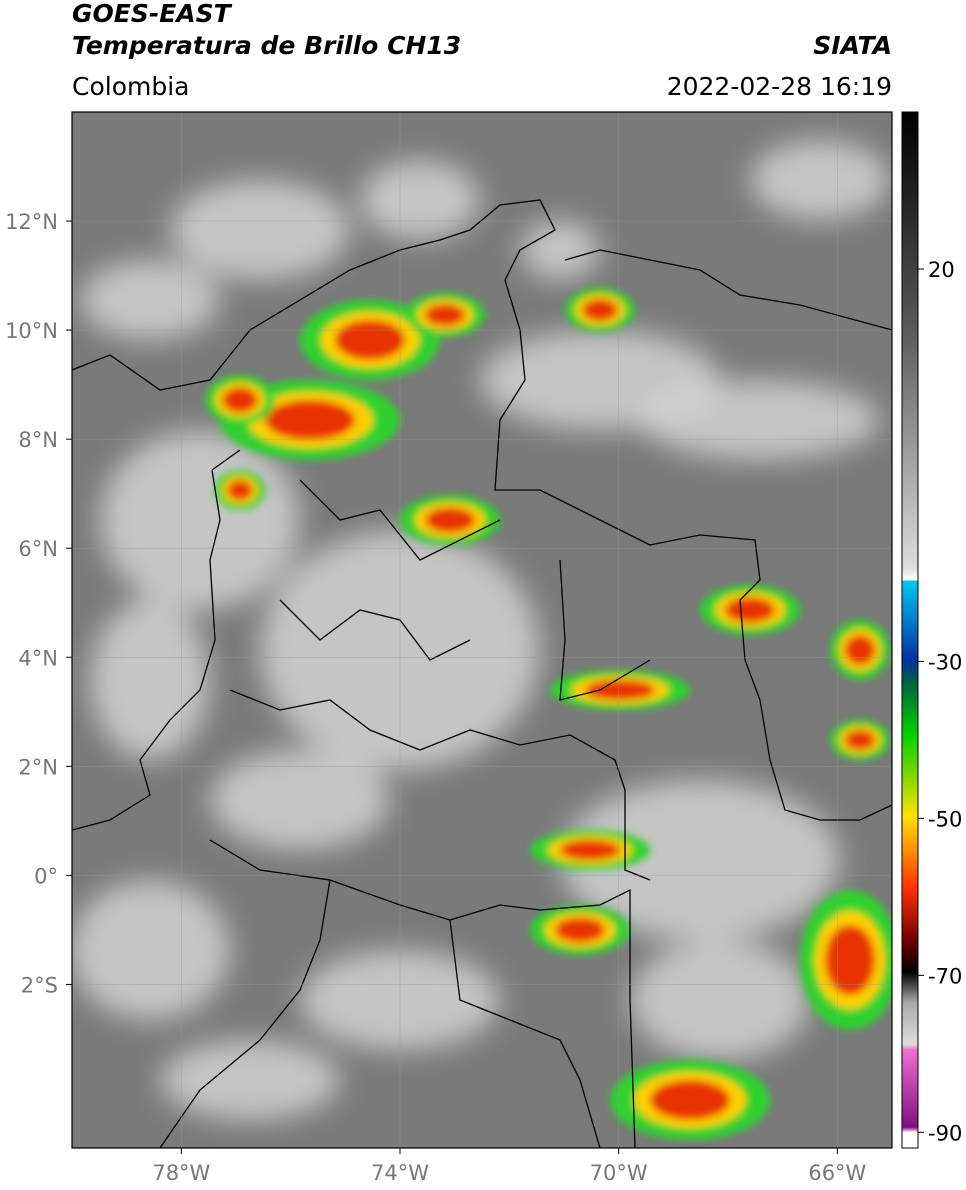  I want to click on x-tick-label: 78°W, so click(181, 1173).